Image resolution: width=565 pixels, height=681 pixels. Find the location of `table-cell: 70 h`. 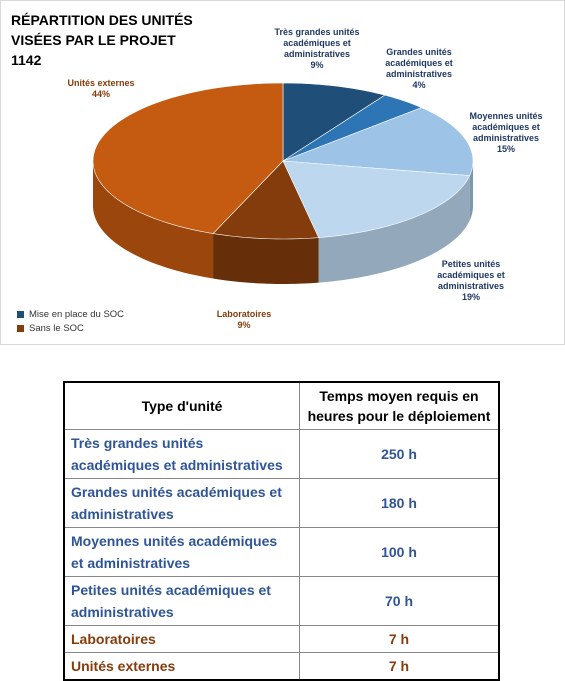

table-cell: 70 h is located at coordinates (399, 601).